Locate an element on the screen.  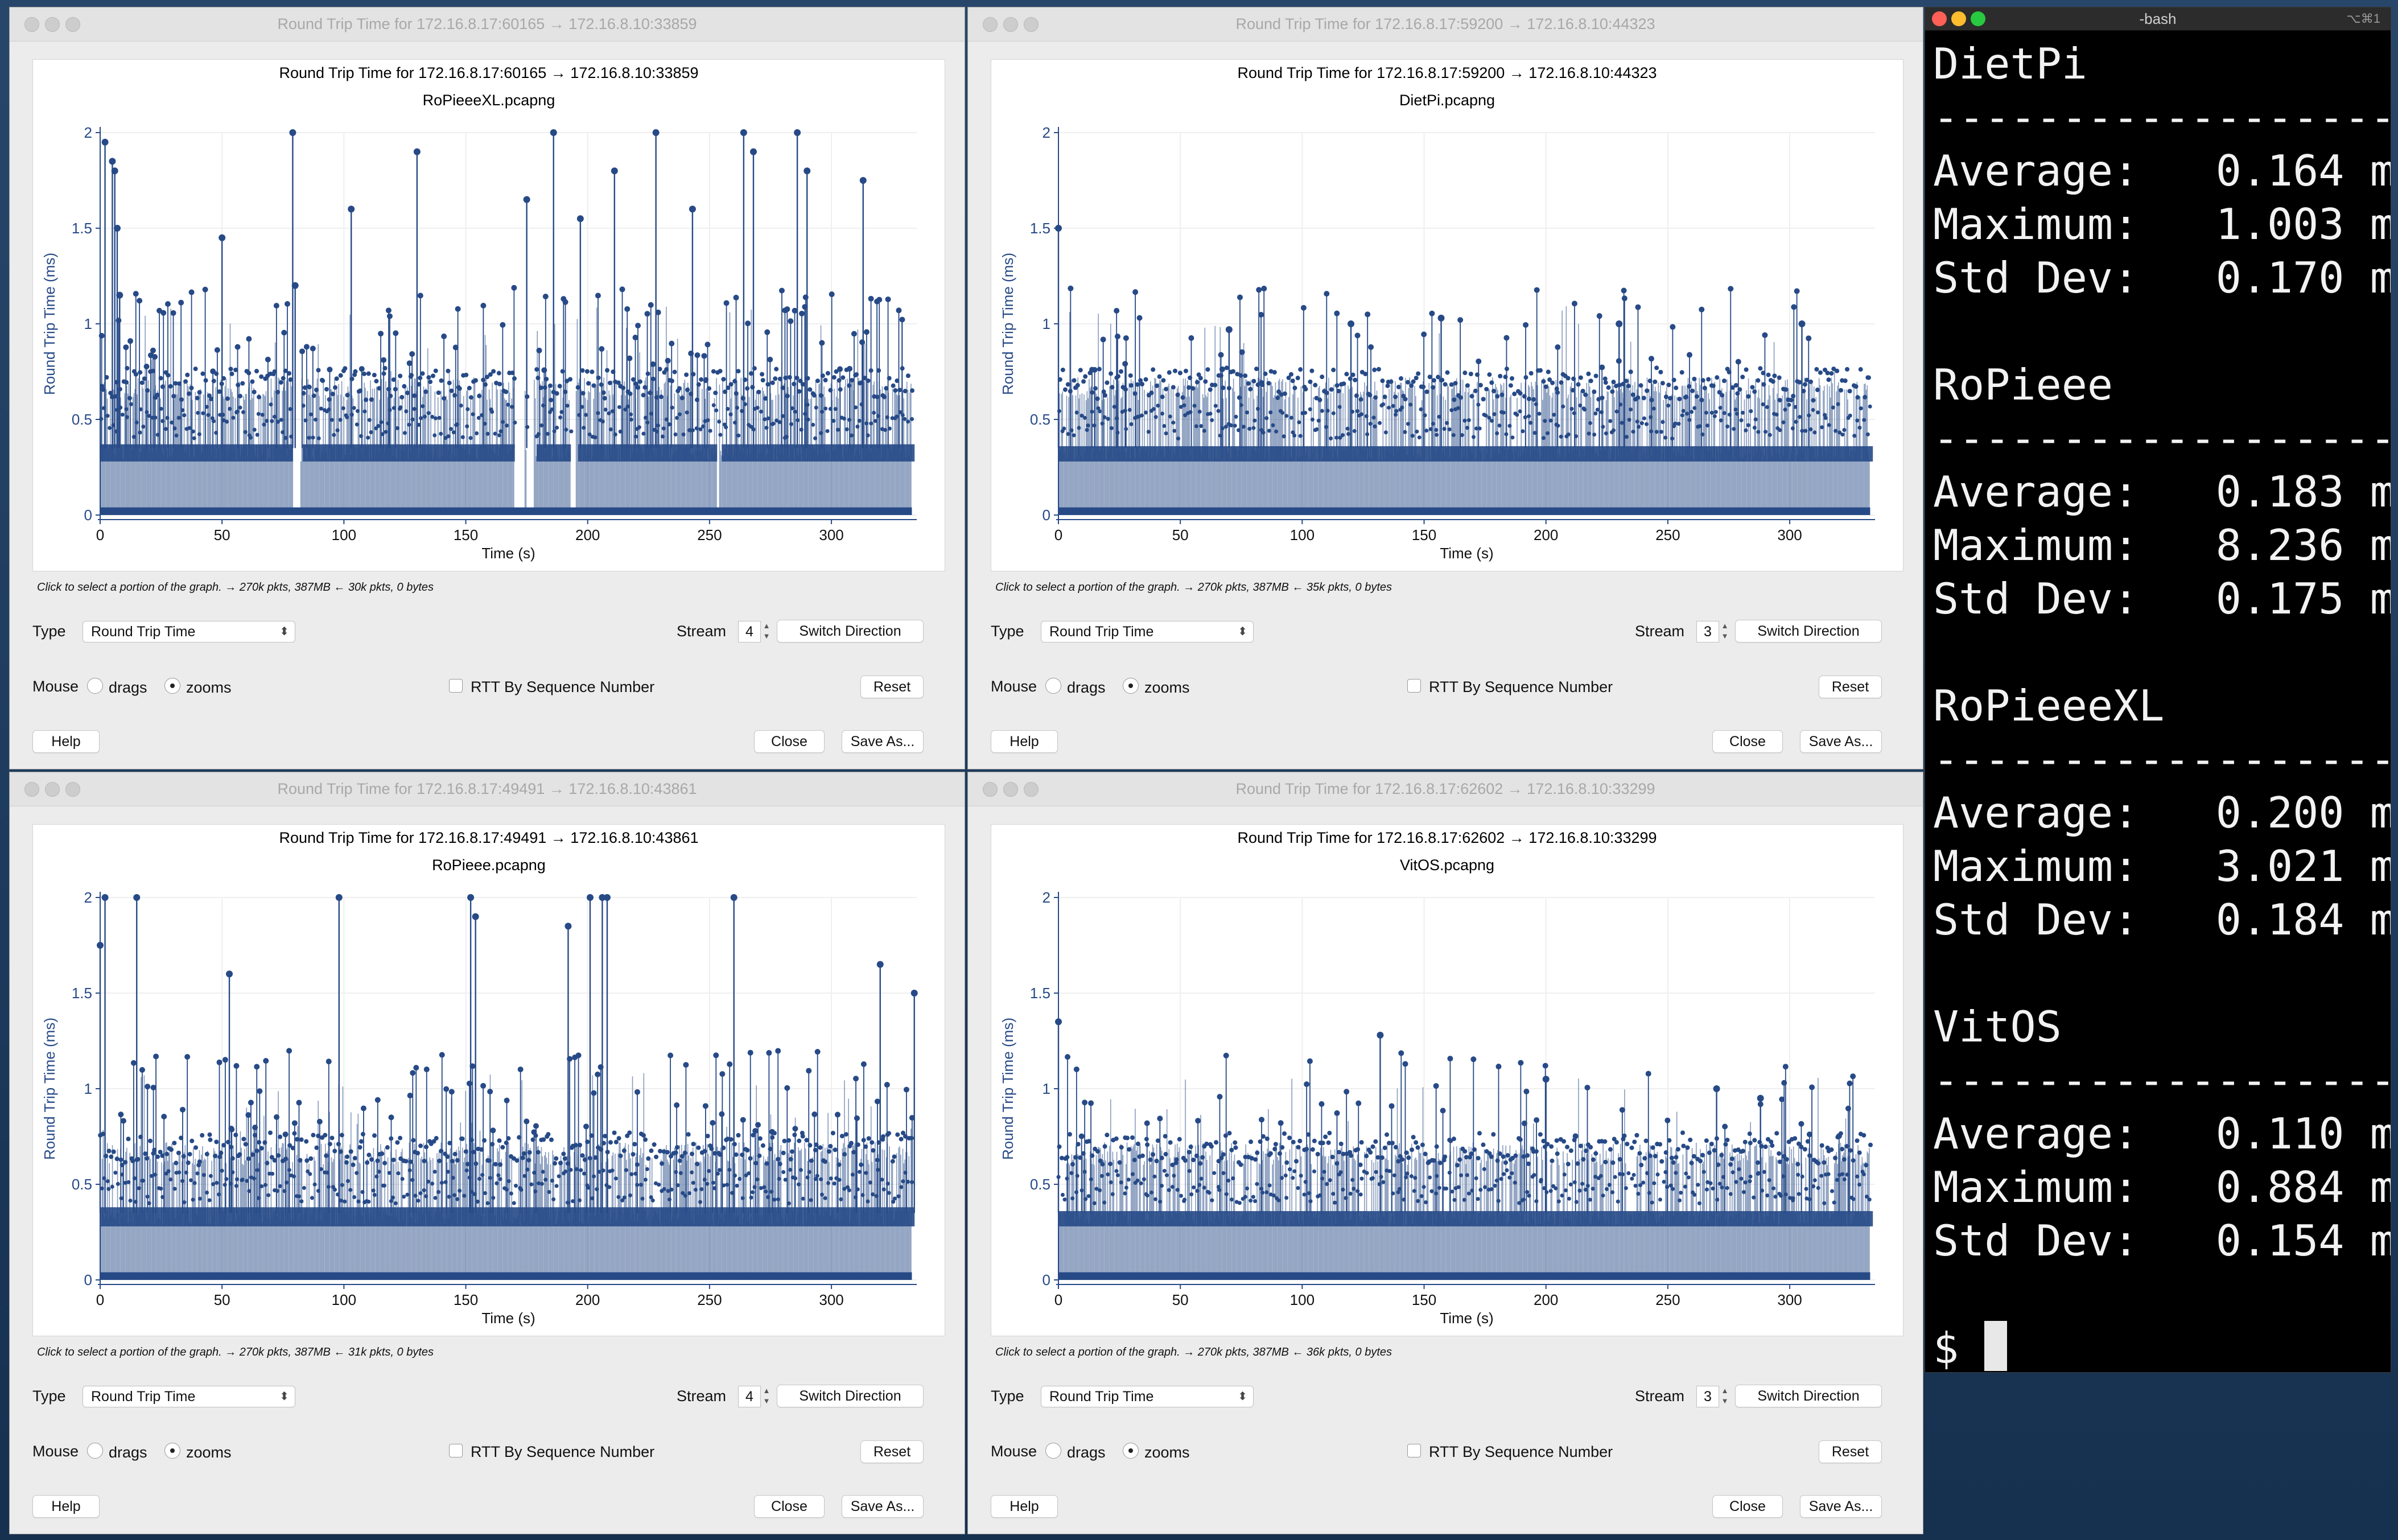
x-tick-label: 100 is located at coordinates (344, 1299).